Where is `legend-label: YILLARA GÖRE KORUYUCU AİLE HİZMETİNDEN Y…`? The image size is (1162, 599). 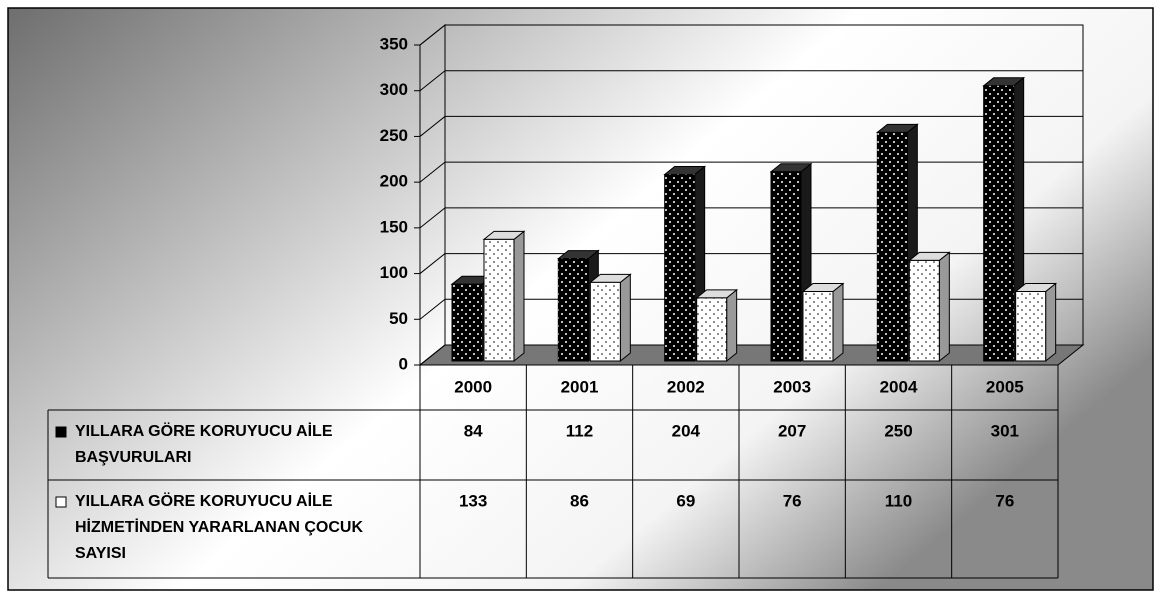 legend-label: YILLARA GÖRE KORUYUCU AİLE HİZMETİNDEN Y… is located at coordinates (219, 527).